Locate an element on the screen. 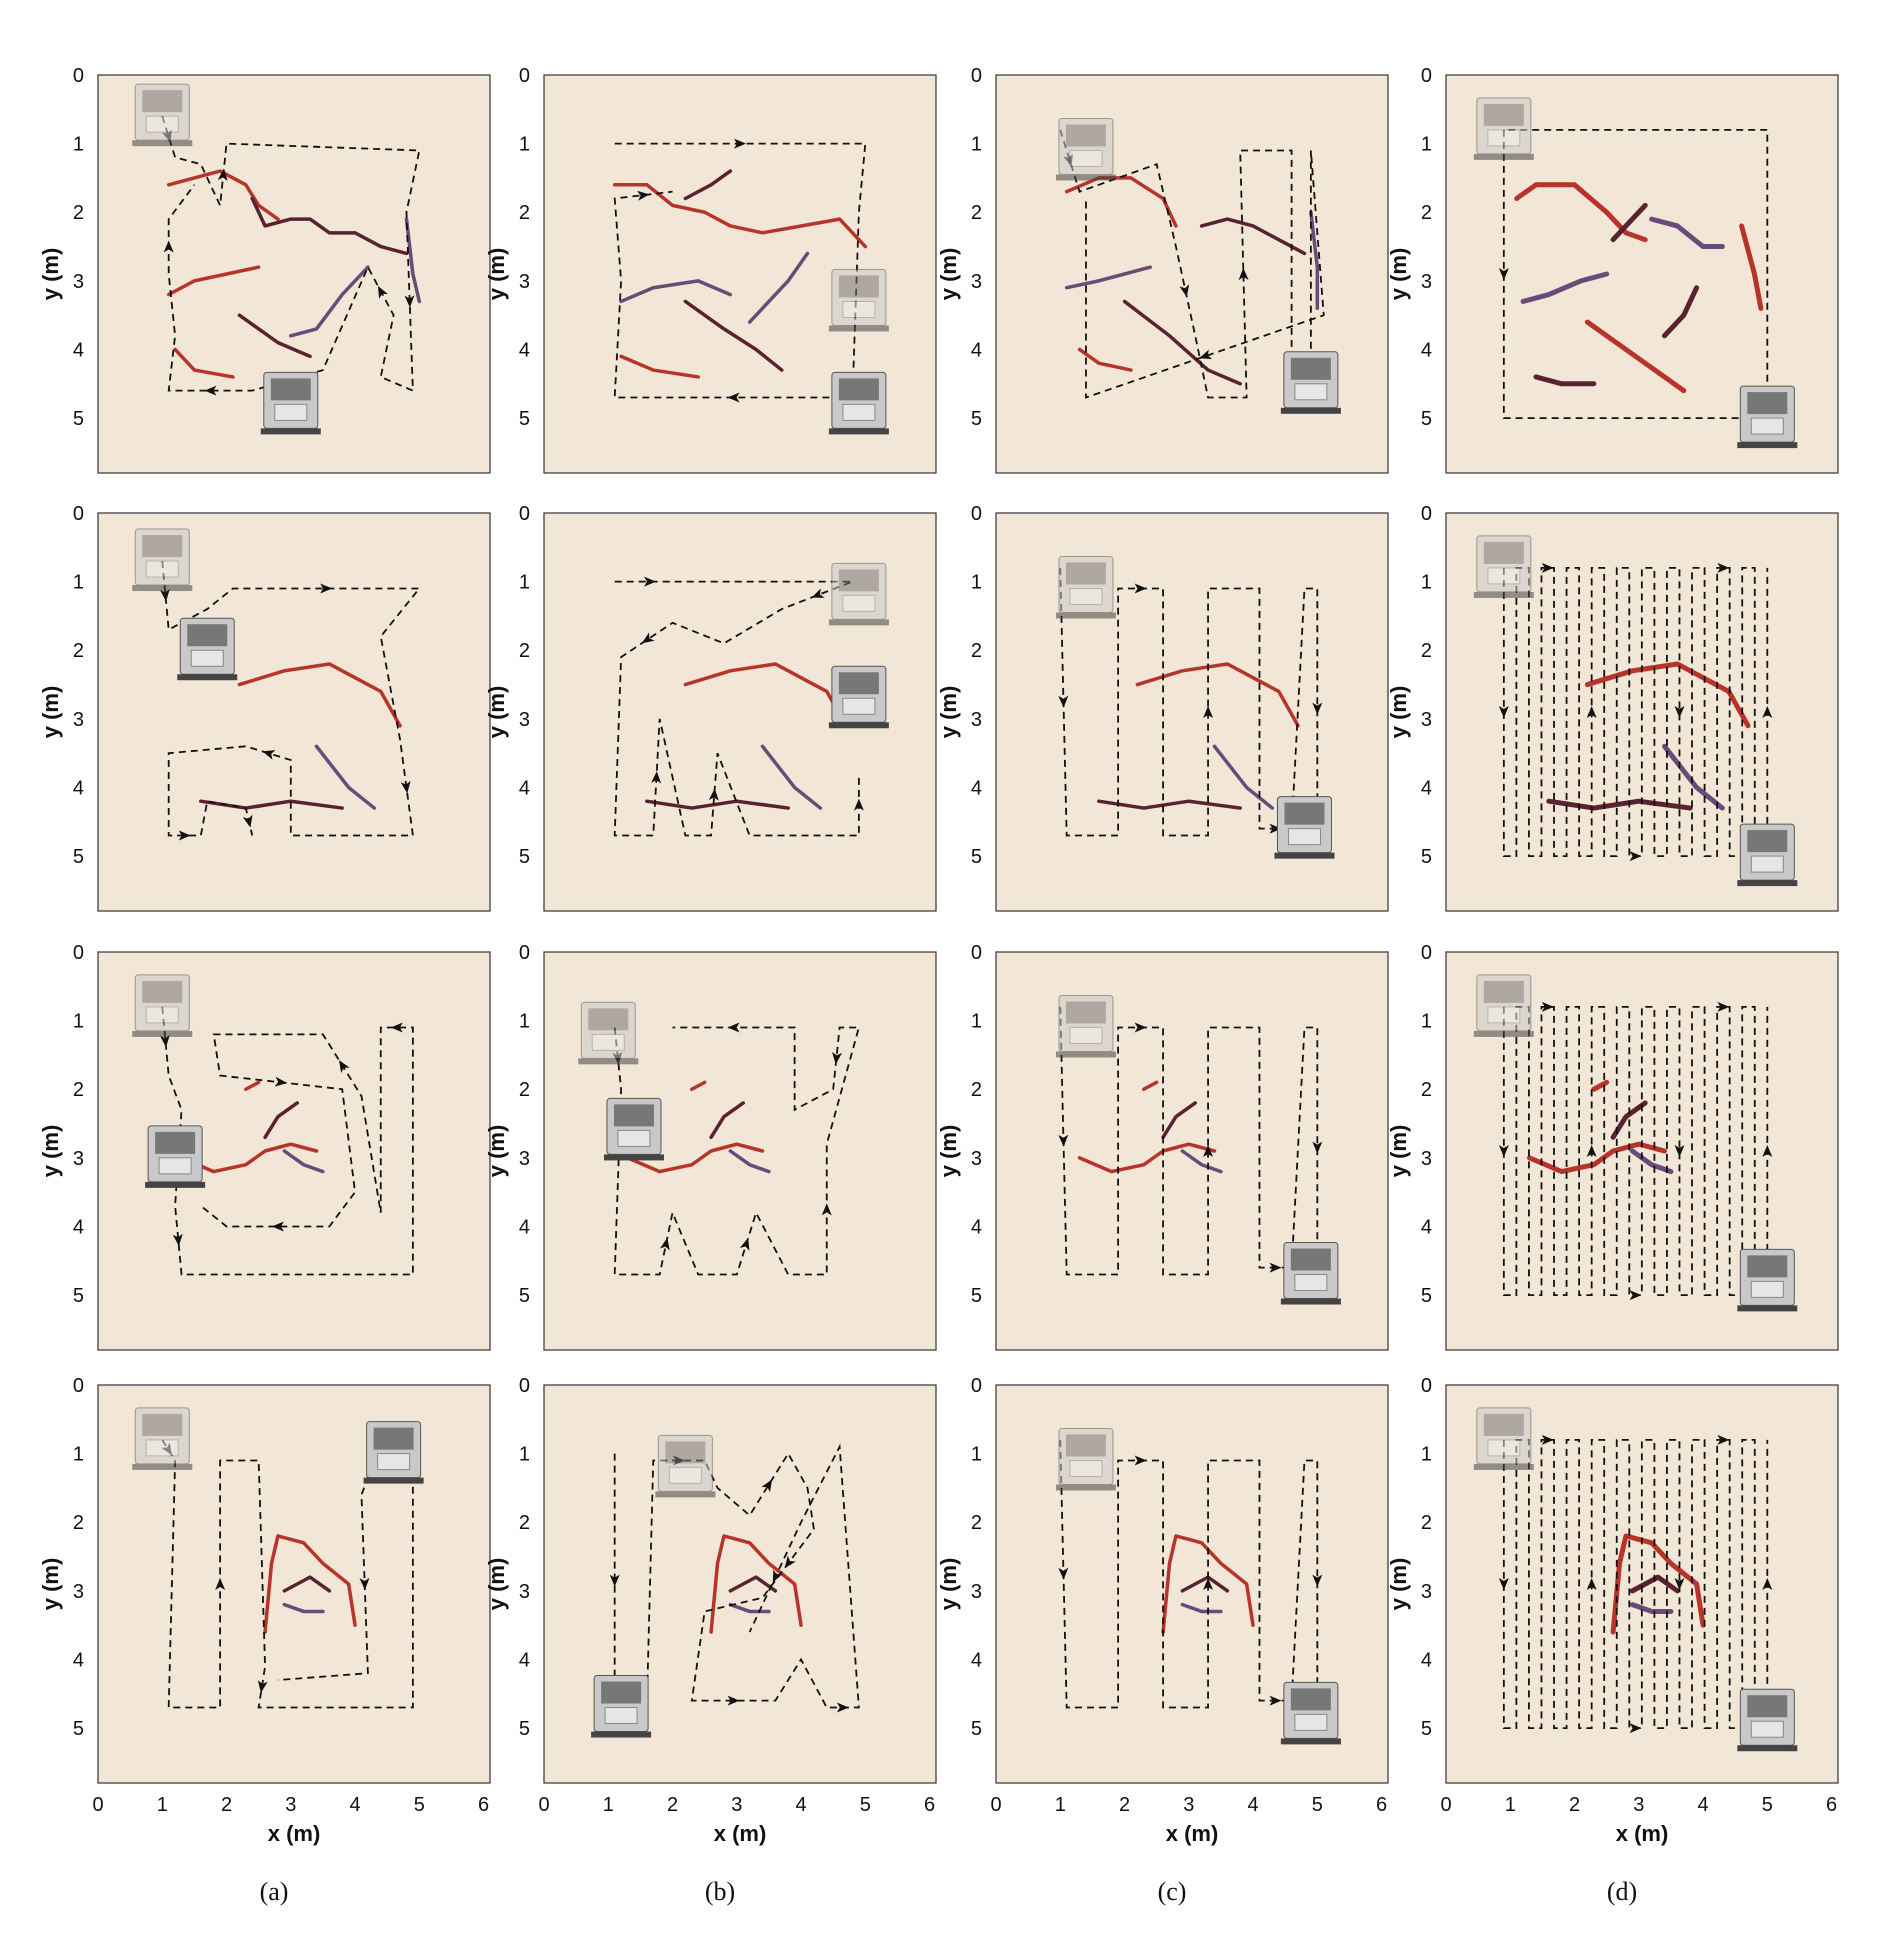 The height and width of the screenshot is (1950, 1896). robot-trajectory is located at coordinates (291, 698).